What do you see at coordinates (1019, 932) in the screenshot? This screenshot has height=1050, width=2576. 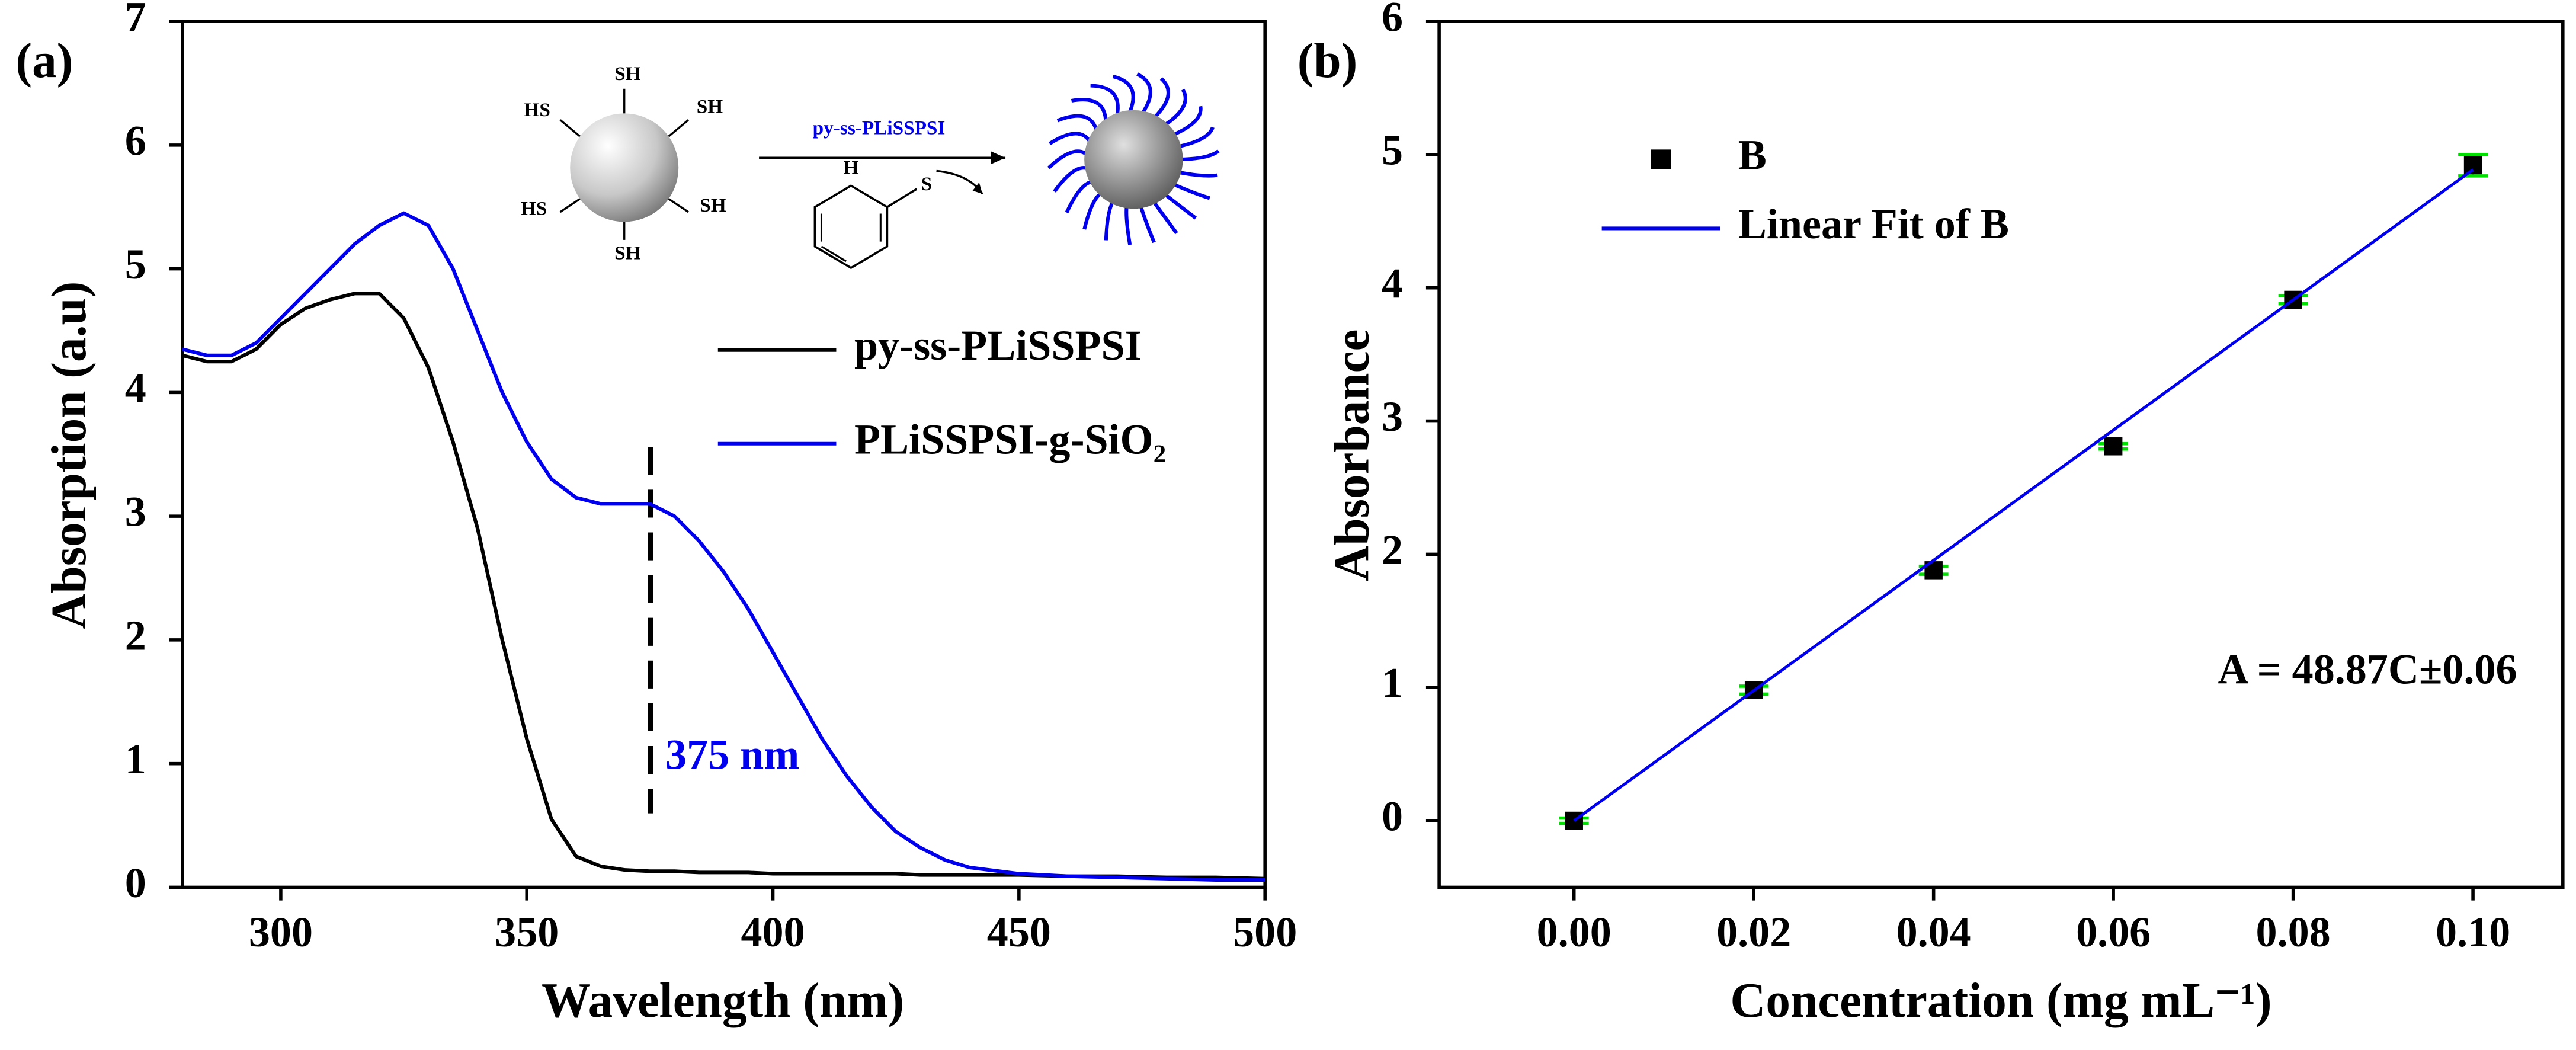 I see `x-tick-label: 450` at bounding box center [1019, 932].